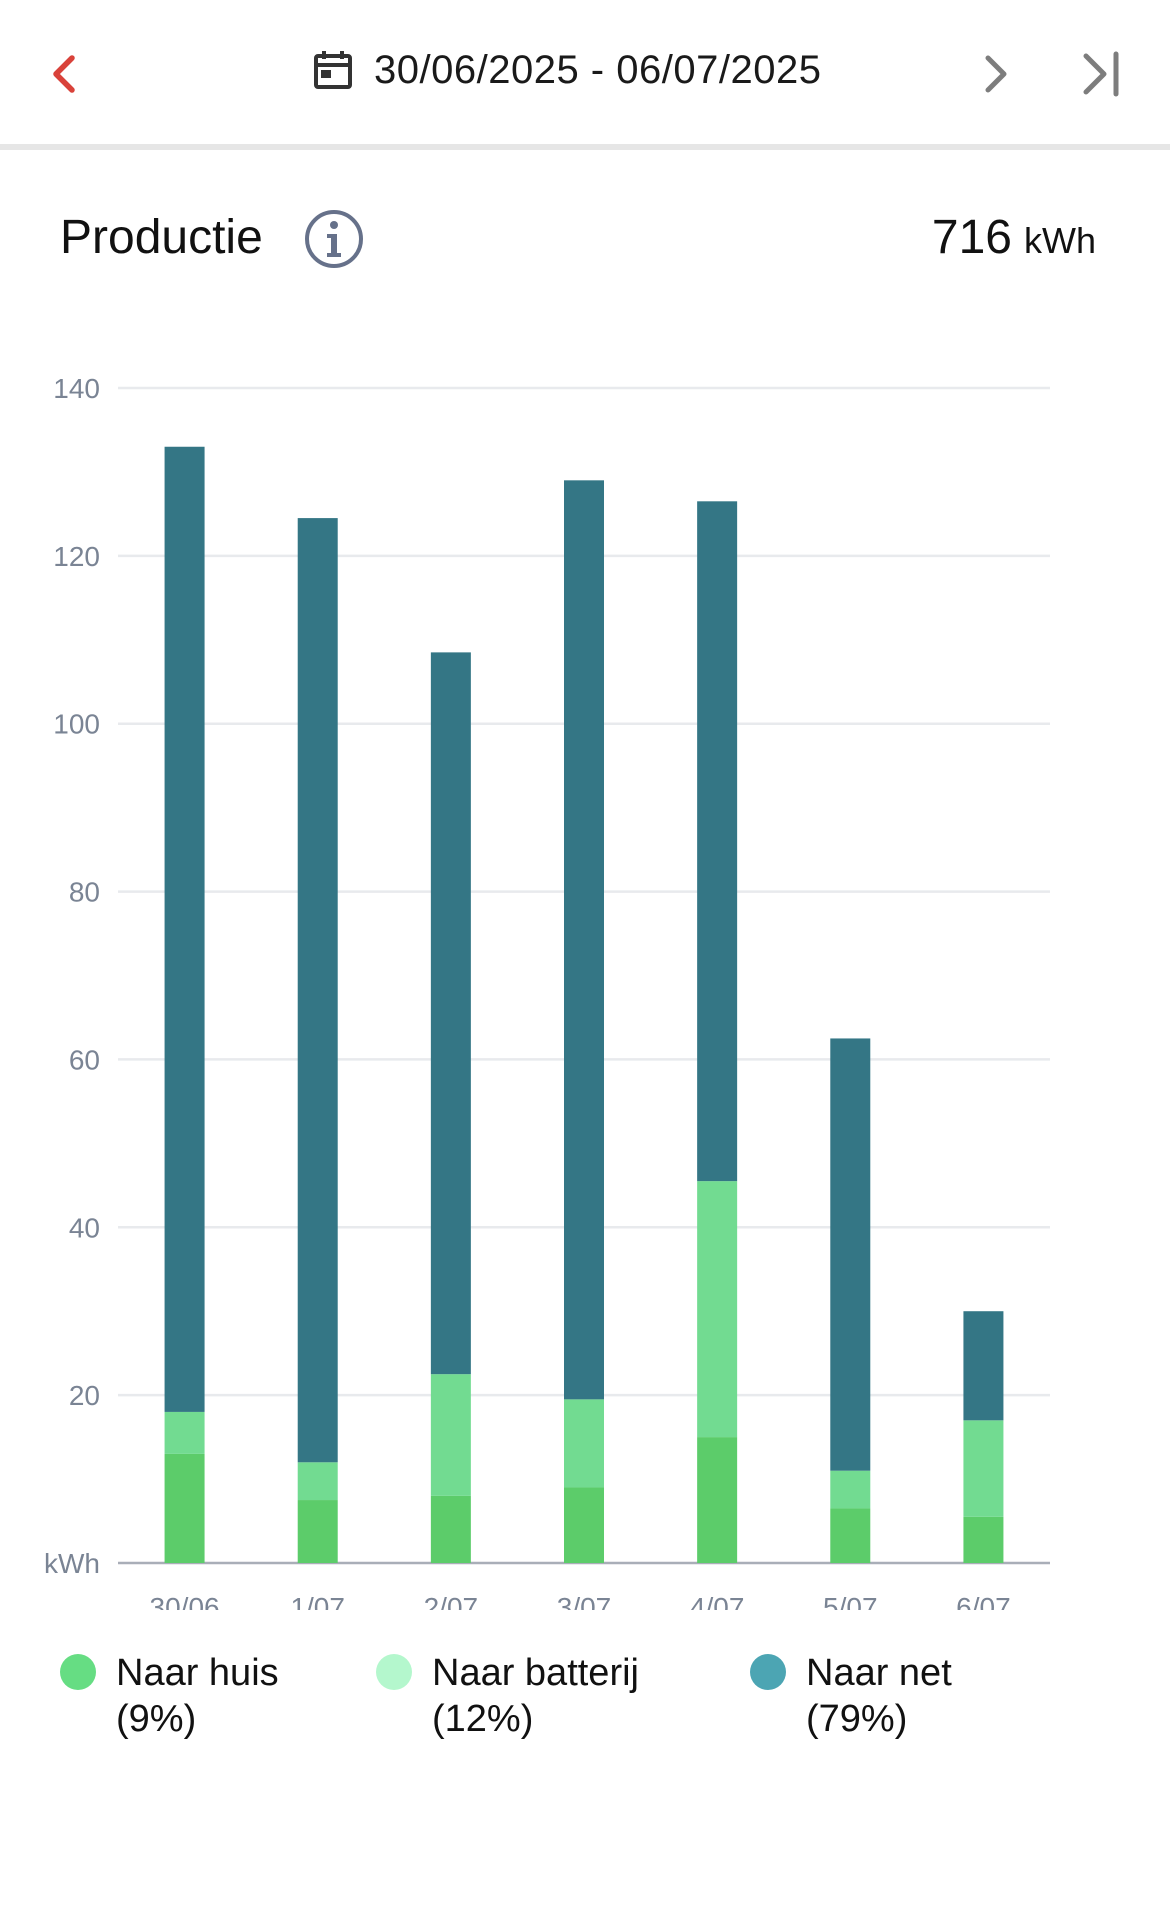 This screenshot has height=1909, width=1170. Describe the element at coordinates (879, 1696) in the screenshot. I see `legend-label: Naar net (79%)` at that location.